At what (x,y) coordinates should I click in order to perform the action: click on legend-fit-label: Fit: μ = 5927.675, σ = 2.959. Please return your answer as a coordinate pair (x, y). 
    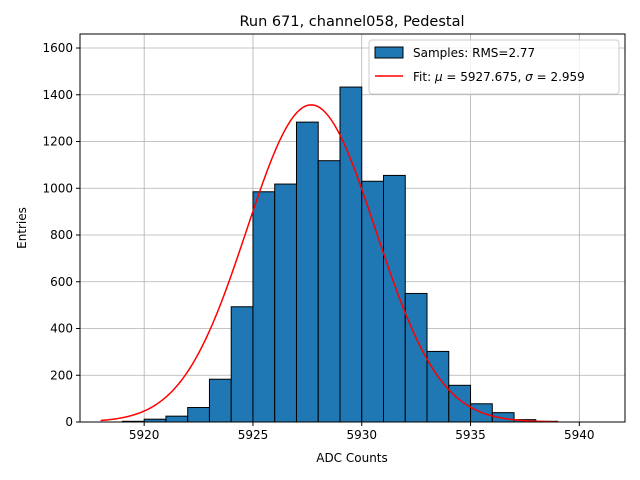
    Looking at the image, I should click on (499, 77).